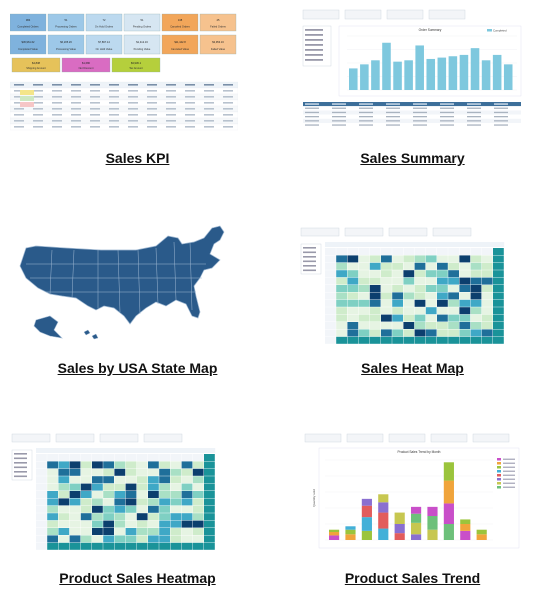  Describe the element at coordinates (412, 368) in the screenshot. I see `sales-heat-map-link: Sales Heat Map` at that location.